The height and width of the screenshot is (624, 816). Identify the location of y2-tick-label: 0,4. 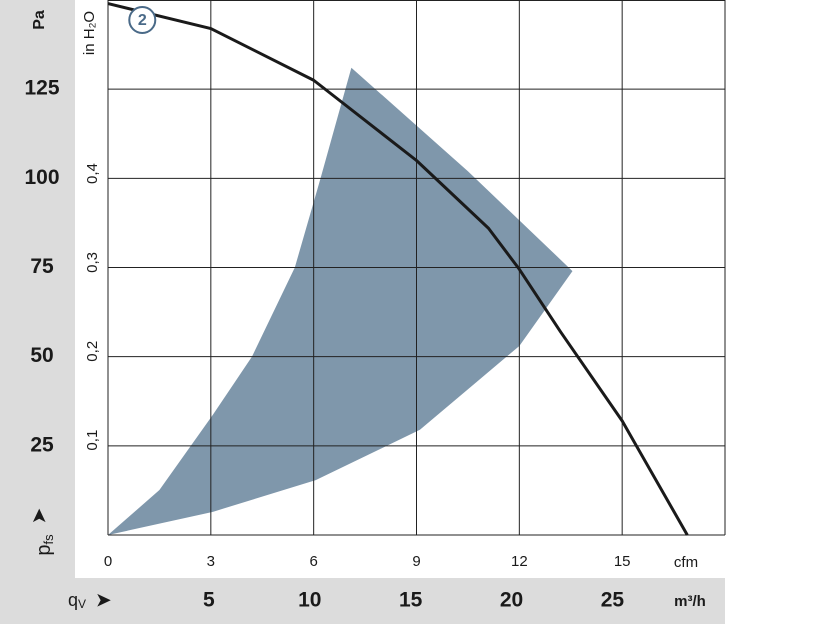
(92, 173).